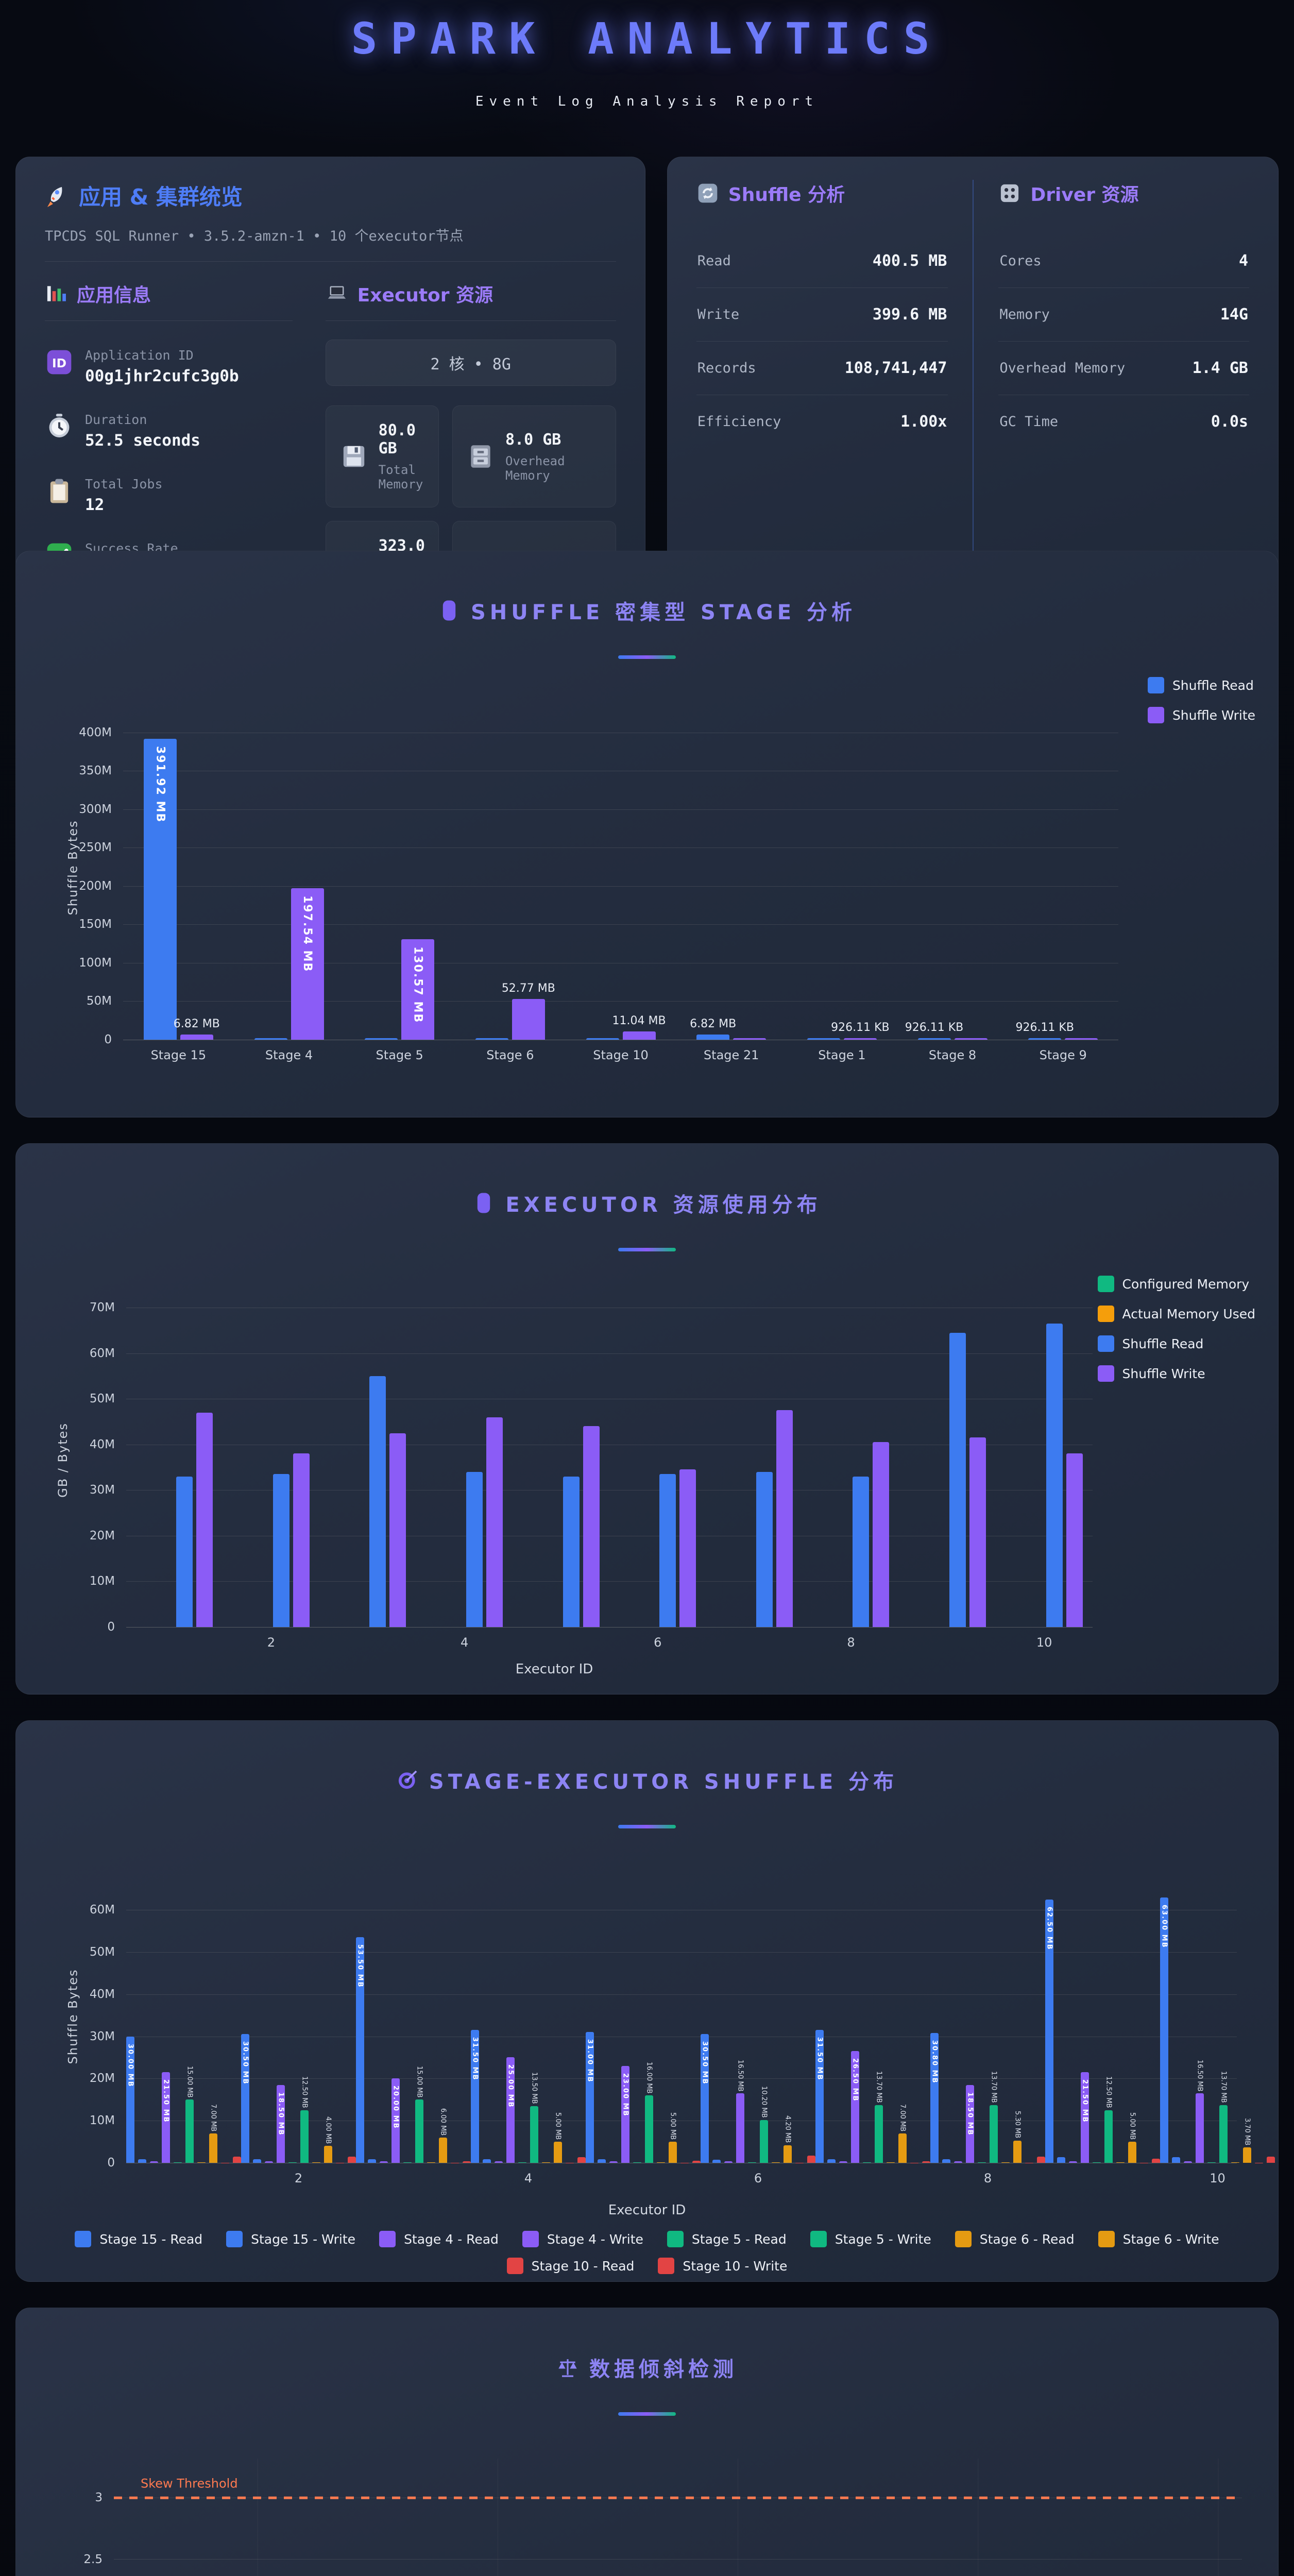 This screenshot has height=2576, width=1294. I want to click on metric-row: Efficiency 1.00x, so click(822, 421).